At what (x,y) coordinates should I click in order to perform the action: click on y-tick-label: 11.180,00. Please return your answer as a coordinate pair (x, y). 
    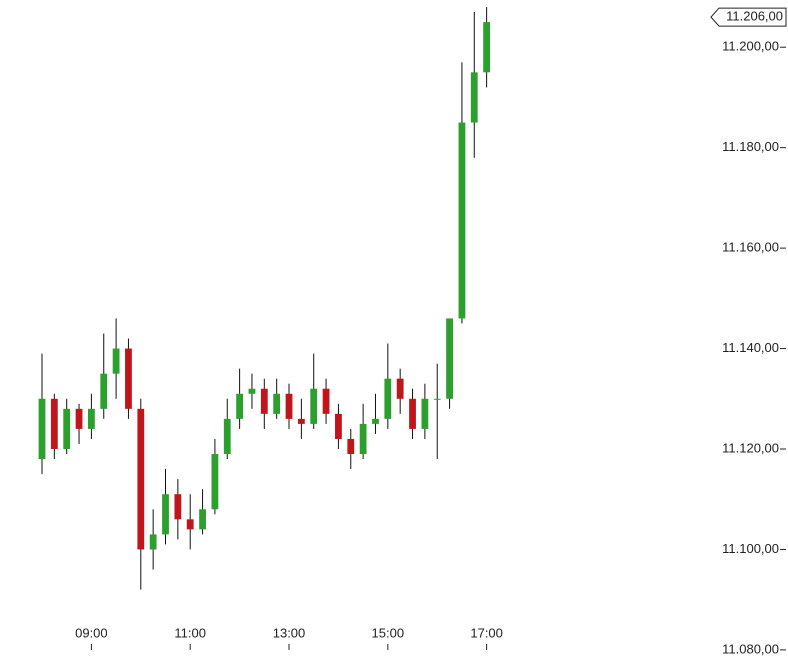
    Looking at the image, I should click on (750, 146).